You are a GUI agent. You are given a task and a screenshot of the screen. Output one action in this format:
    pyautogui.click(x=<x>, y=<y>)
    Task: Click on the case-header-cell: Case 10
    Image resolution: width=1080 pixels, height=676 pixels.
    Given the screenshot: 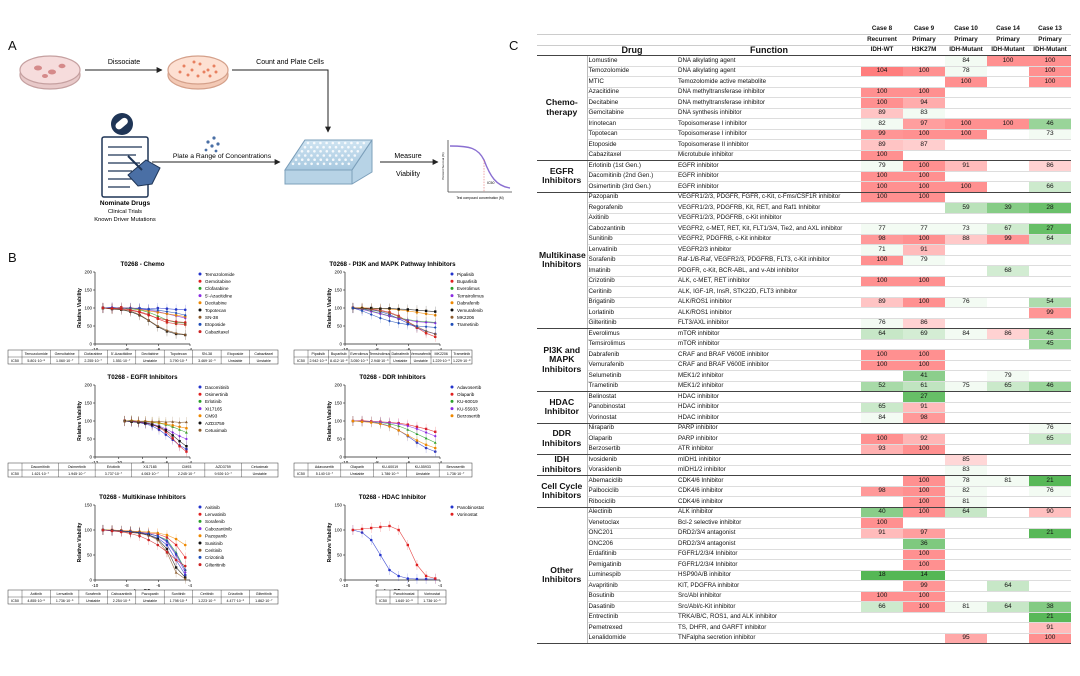 What is the action you would take?
    pyautogui.click(x=966, y=29)
    